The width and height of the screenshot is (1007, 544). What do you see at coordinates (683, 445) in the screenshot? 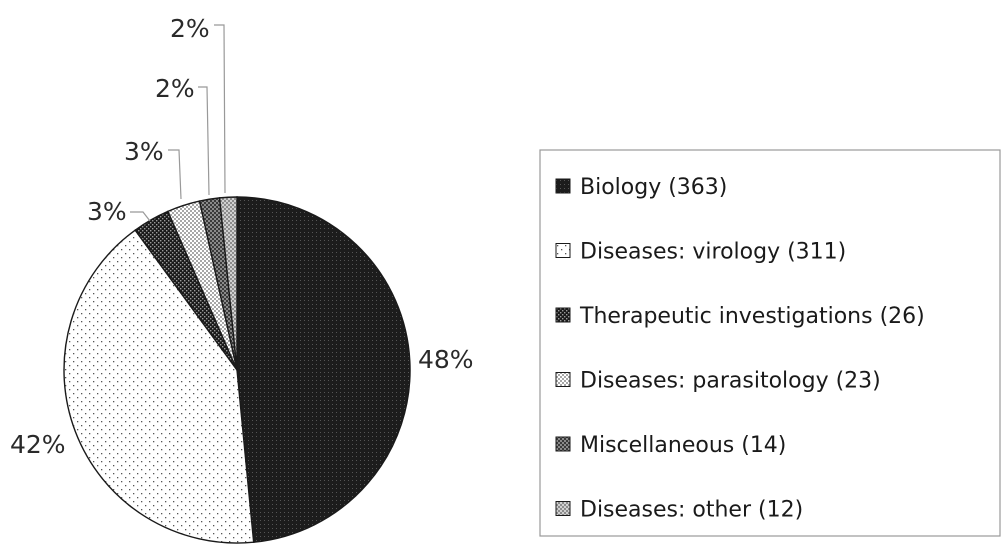
I see `legend-label: Miscellaneous (14)` at bounding box center [683, 445].